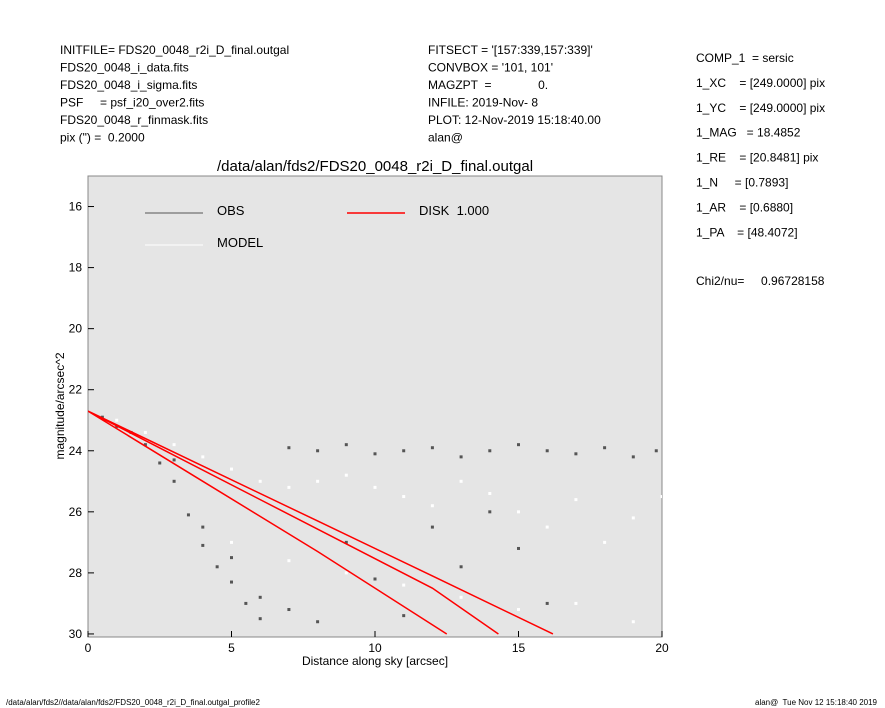 This screenshot has width=885, height=708. Describe the element at coordinates (76, 634) in the screenshot. I see `y-tick-label: 30` at that location.